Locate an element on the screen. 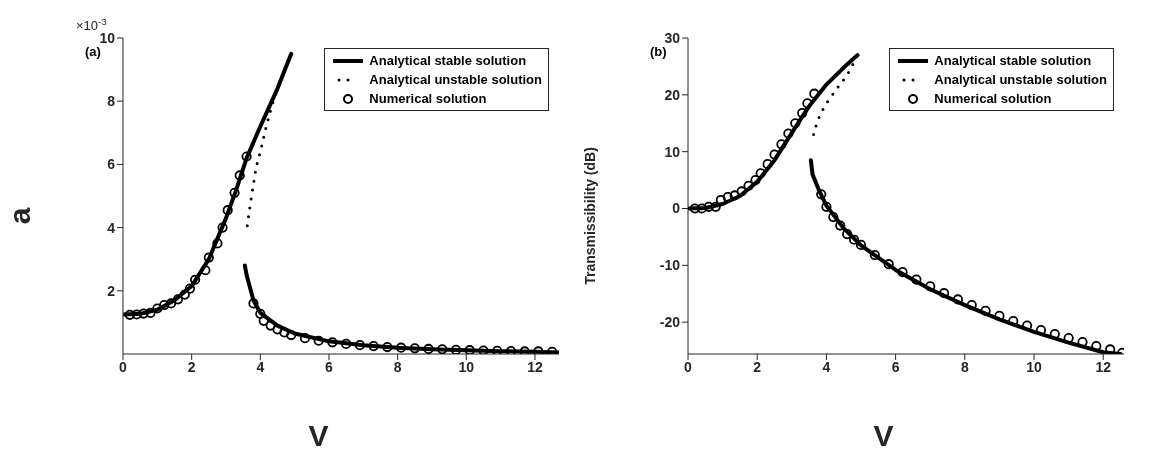 The image size is (1154, 462). y-tick-label: 30 is located at coordinates (672, 37).